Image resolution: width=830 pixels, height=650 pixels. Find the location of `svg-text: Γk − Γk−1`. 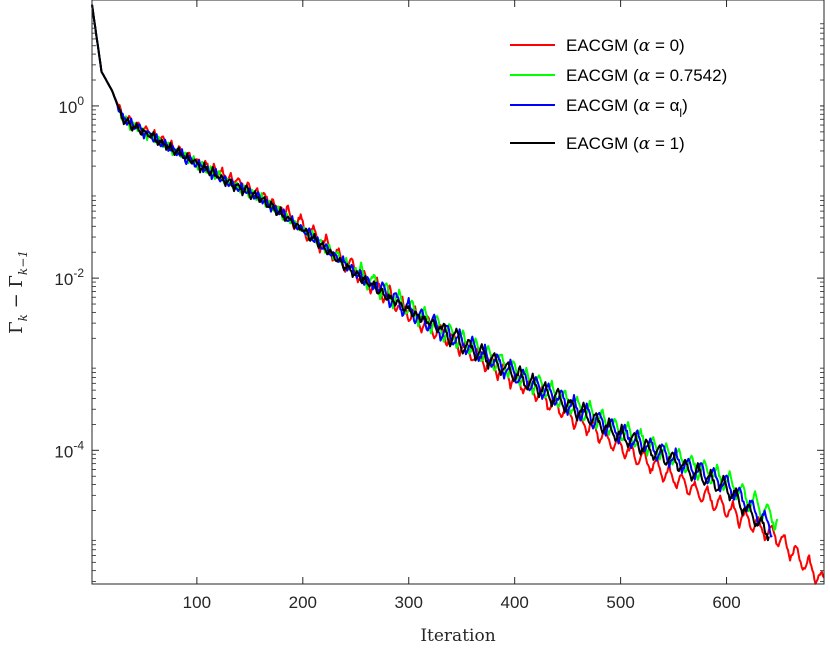

svg-text: Γk − Γk−1 is located at coordinates (18, 292).